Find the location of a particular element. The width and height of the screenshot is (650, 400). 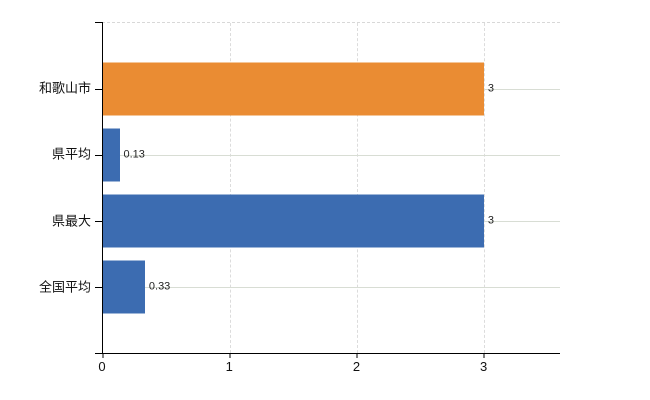

category-label-zenkoku-heikin: 全国平均 is located at coordinates (64, 287).